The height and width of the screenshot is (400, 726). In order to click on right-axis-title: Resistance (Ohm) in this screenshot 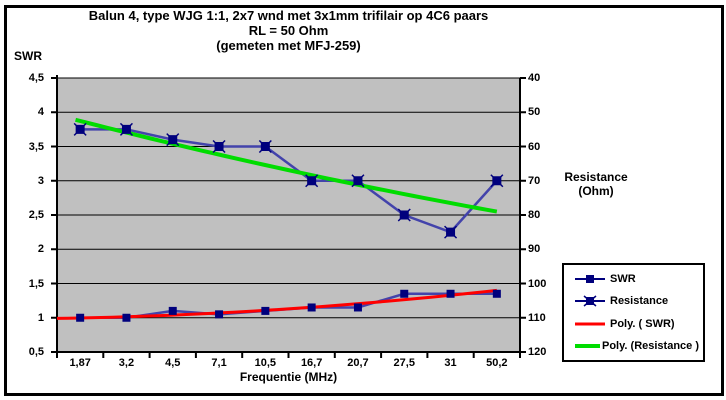, I will do `click(596, 184)`.